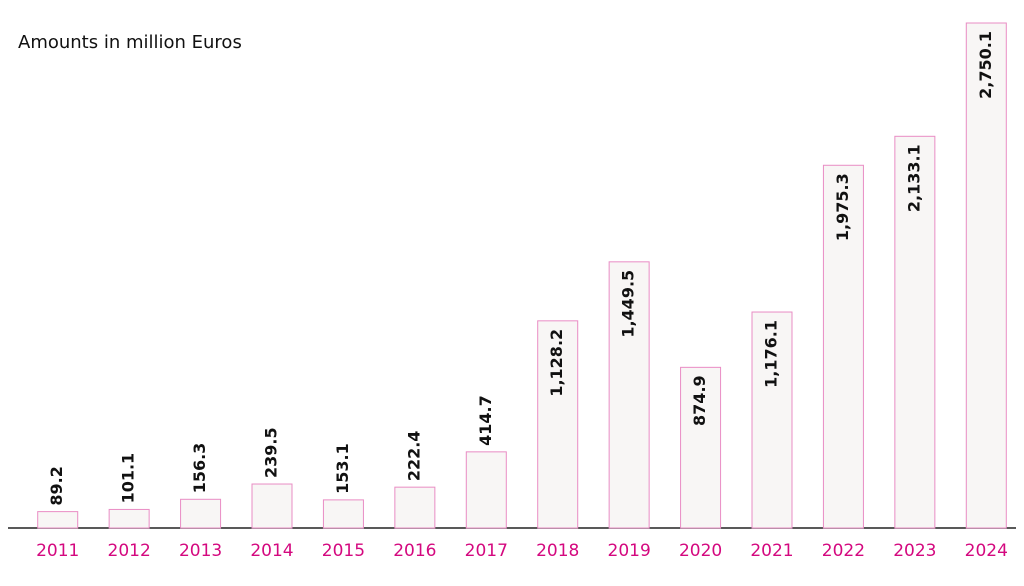 Image resolution: width=1024 pixels, height=586 pixels. What do you see at coordinates (342, 468) in the screenshot?
I see `value-label: 153.1` at bounding box center [342, 468].